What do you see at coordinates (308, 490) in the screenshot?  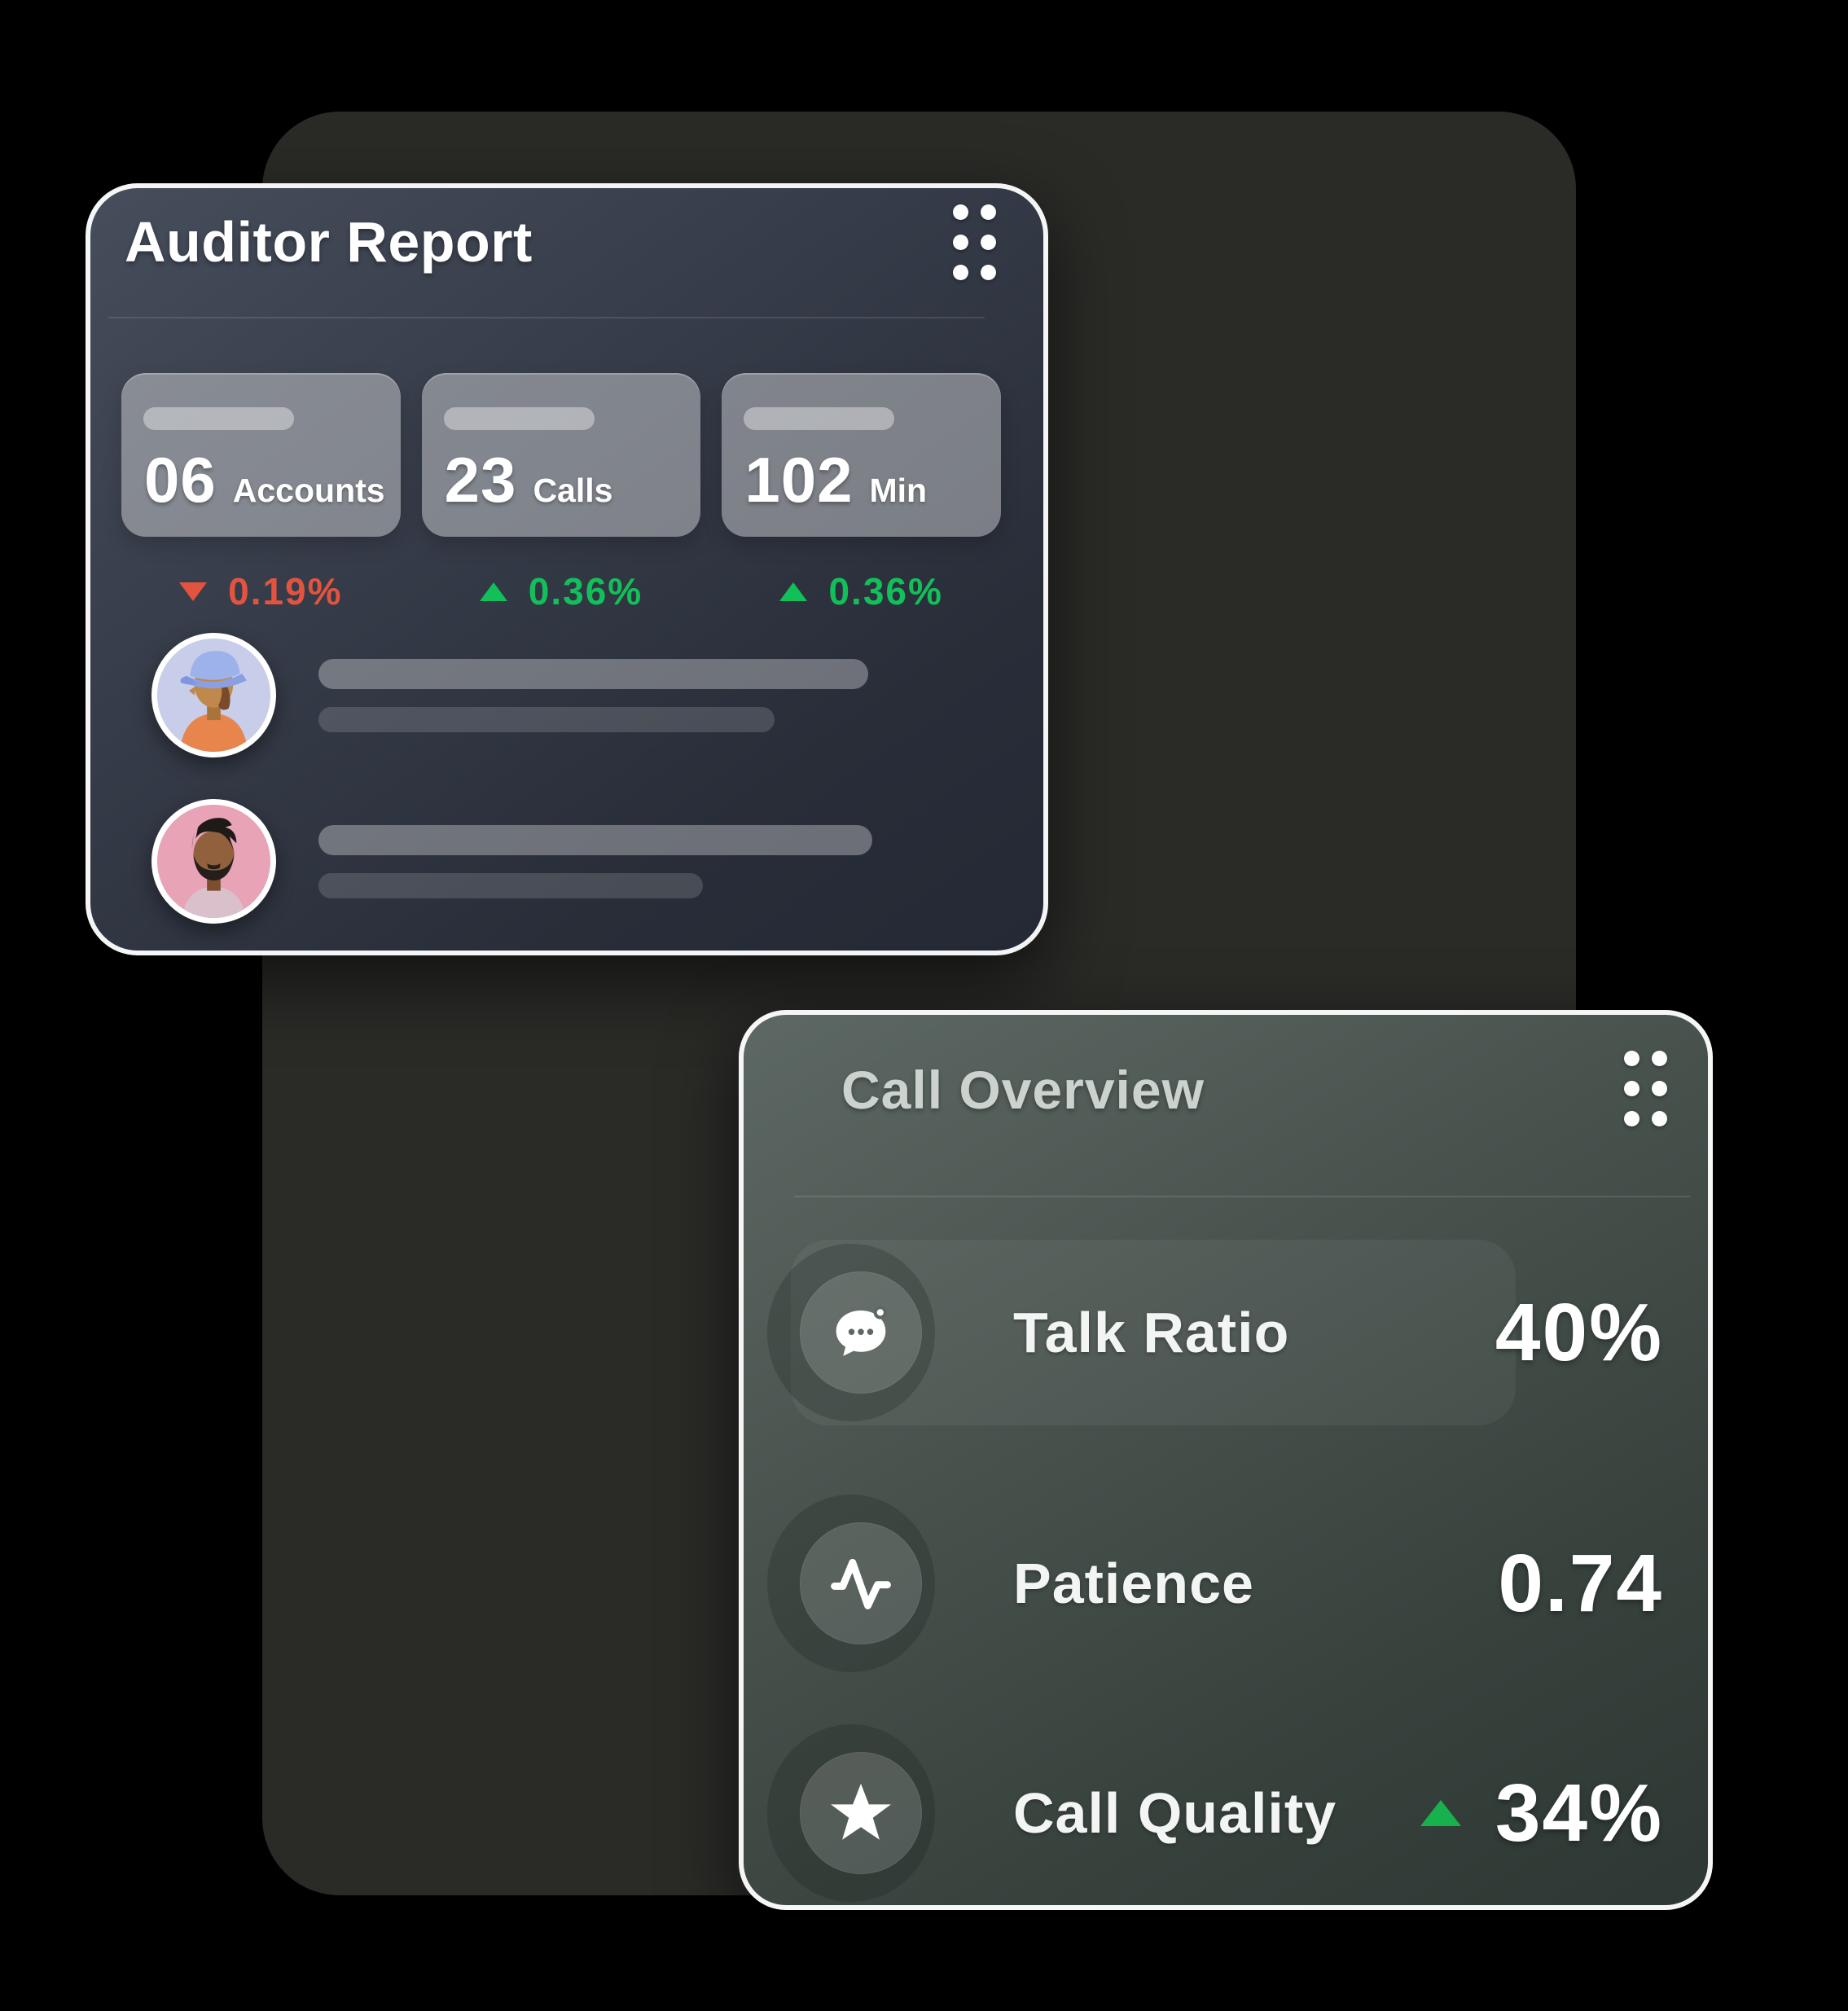 I see `stat-label: Accounts` at bounding box center [308, 490].